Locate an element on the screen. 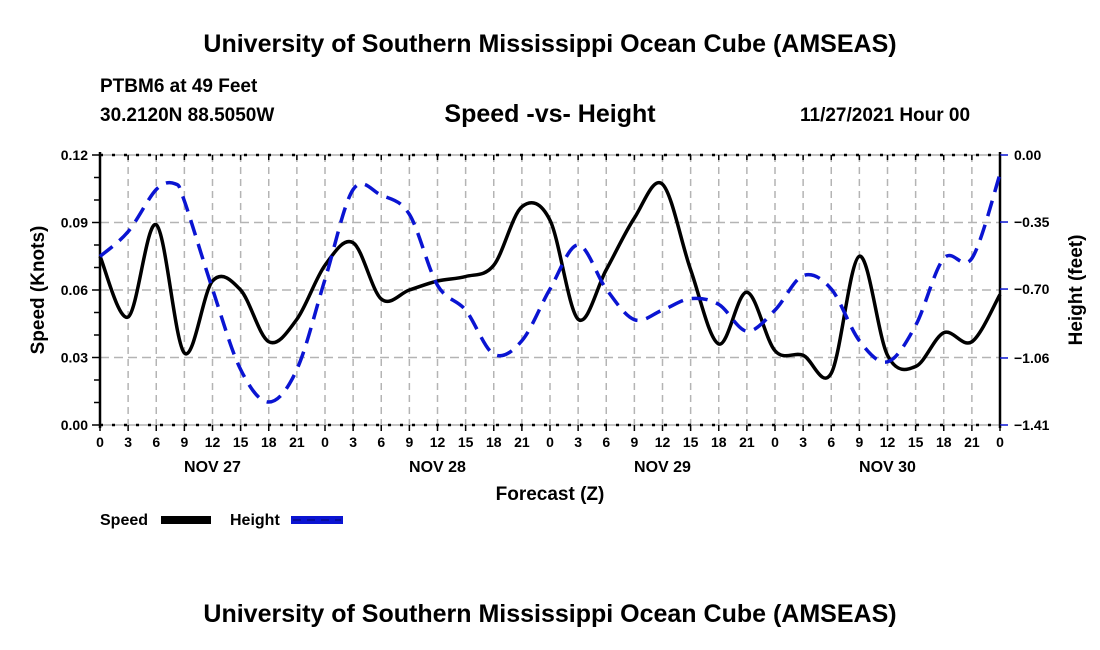 The image size is (1100, 650). day-label: NOV 30 is located at coordinates (887, 467).